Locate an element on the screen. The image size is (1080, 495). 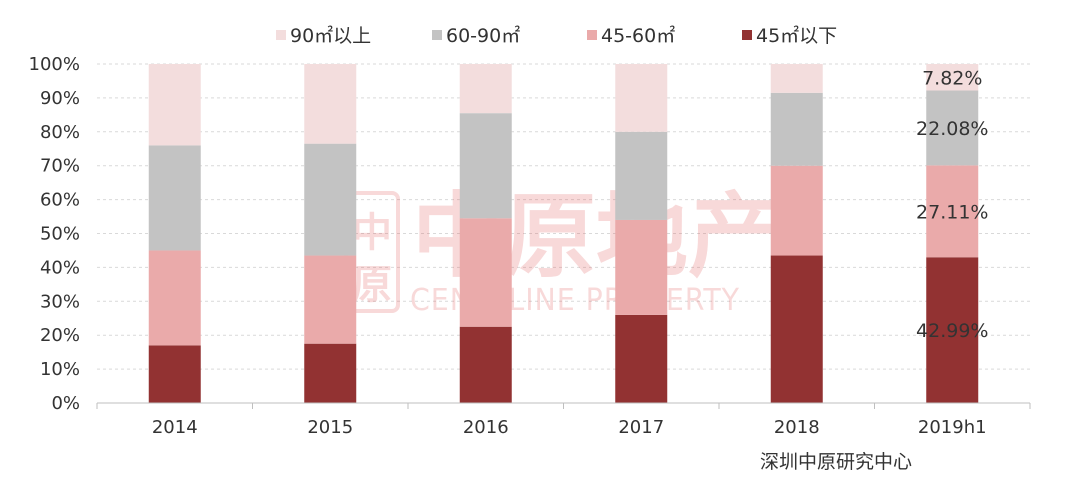
x-tick-label: 2016 is located at coordinates (486, 427).